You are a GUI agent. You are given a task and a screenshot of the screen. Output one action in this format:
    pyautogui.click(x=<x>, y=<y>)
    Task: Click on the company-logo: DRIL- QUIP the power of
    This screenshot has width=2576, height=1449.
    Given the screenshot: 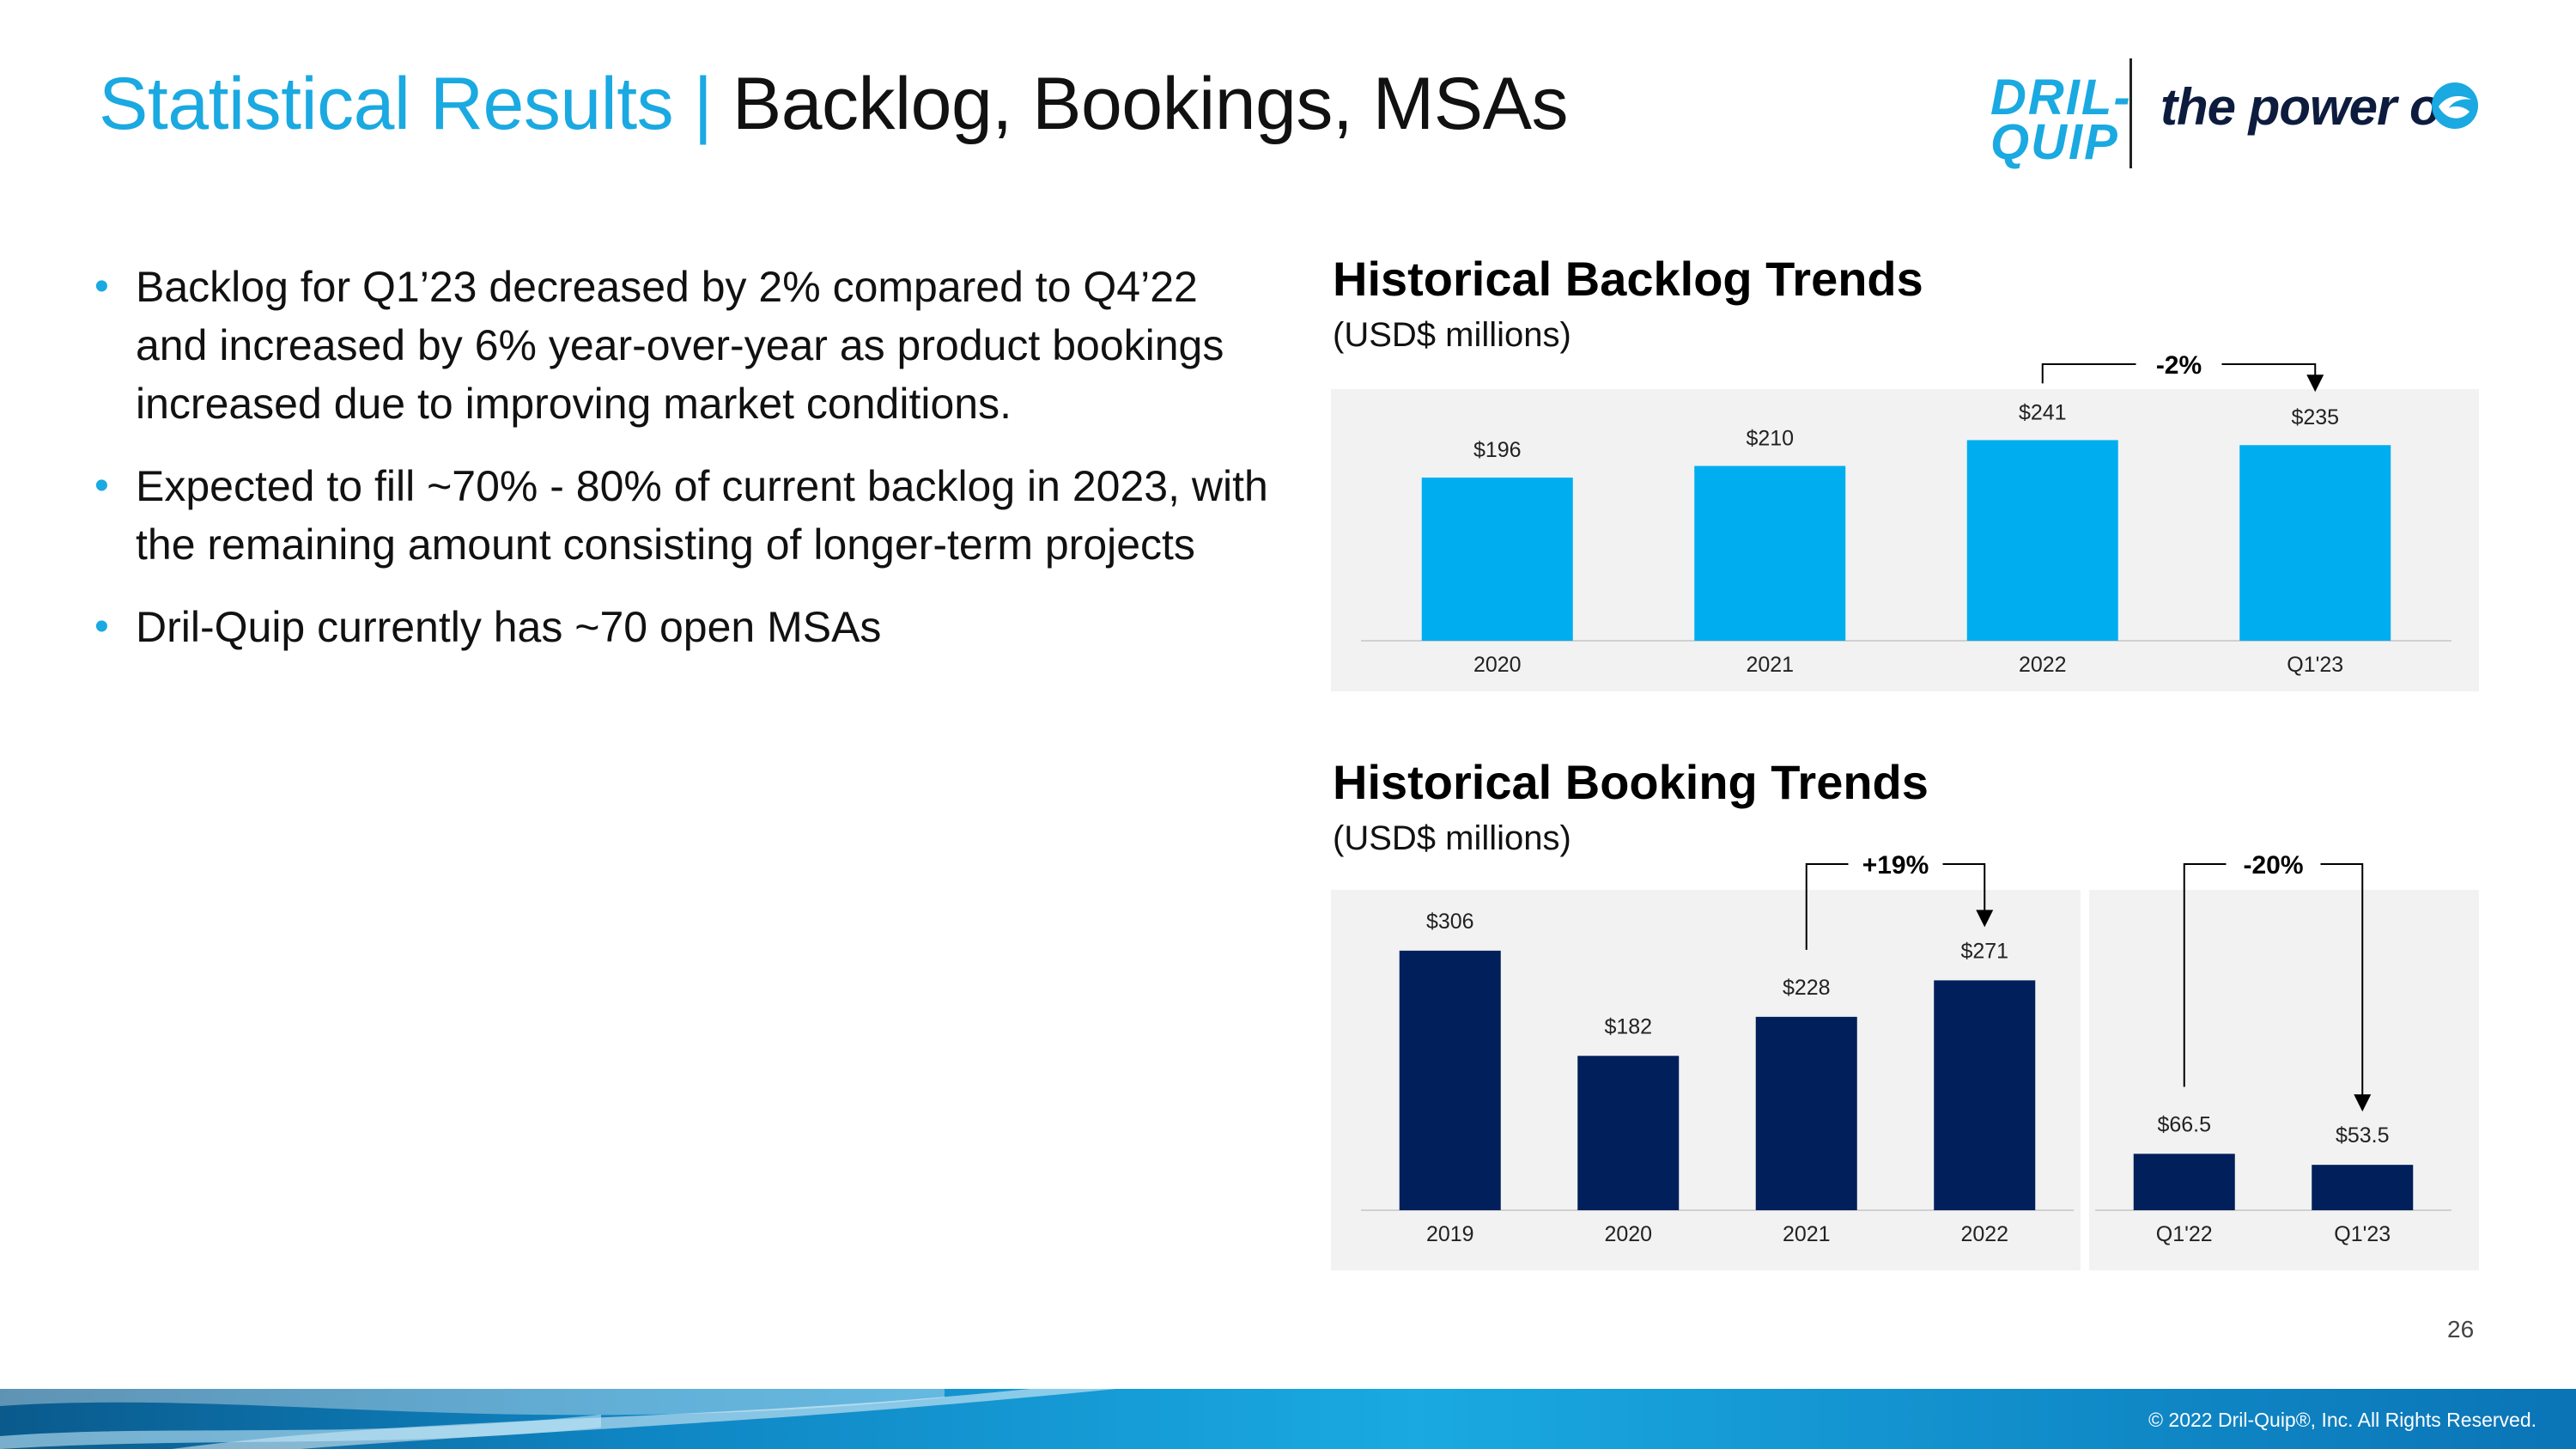 What is the action you would take?
    pyautogui.click(x=2239, y=114)
    